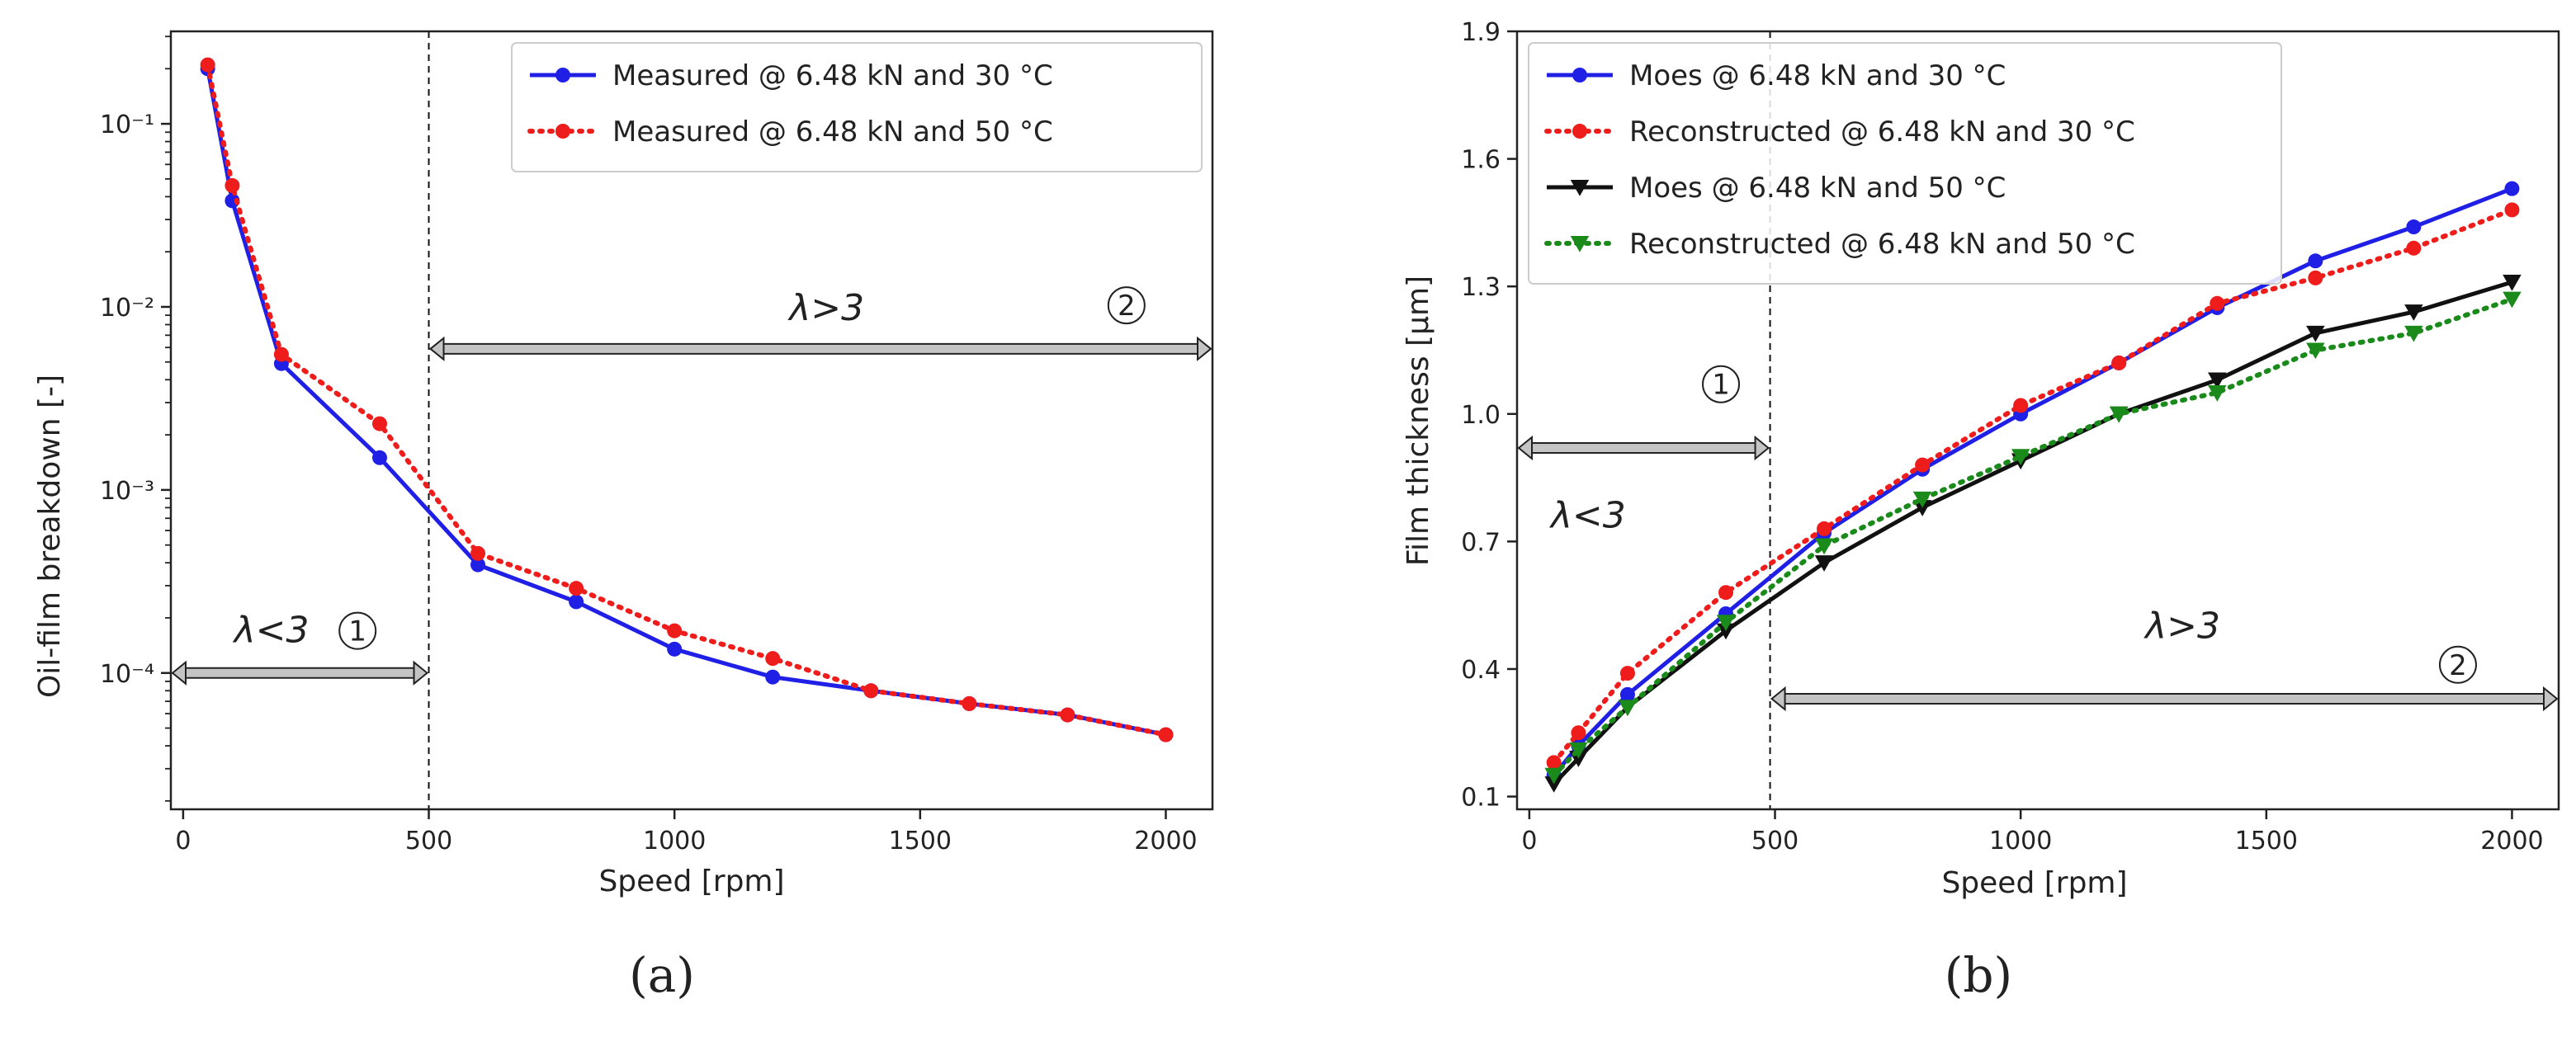 The image size is (2576, 1037). Describe the element at coordinates (1778, 699) in the screenshot. I see `chart-b-arrowhead-left-high` at that location.